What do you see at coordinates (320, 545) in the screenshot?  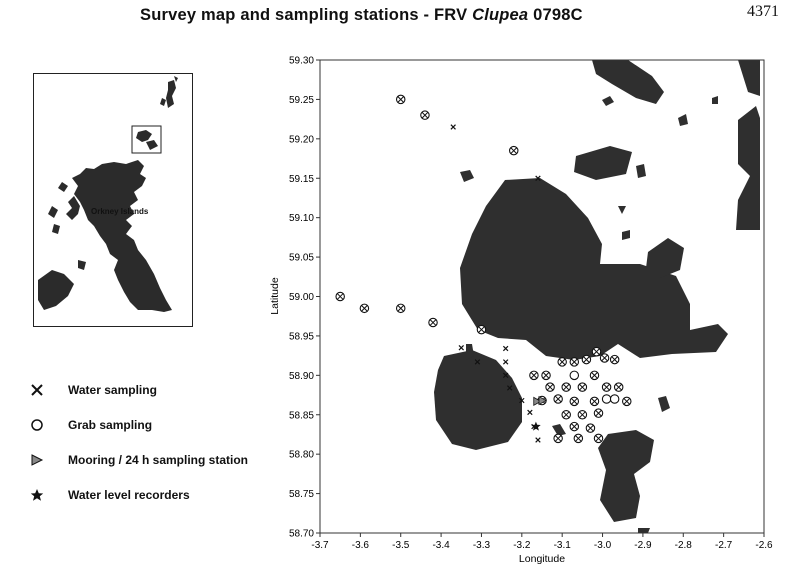 I see `x-tick-label: -3.7` at bounding box center [320, 545].